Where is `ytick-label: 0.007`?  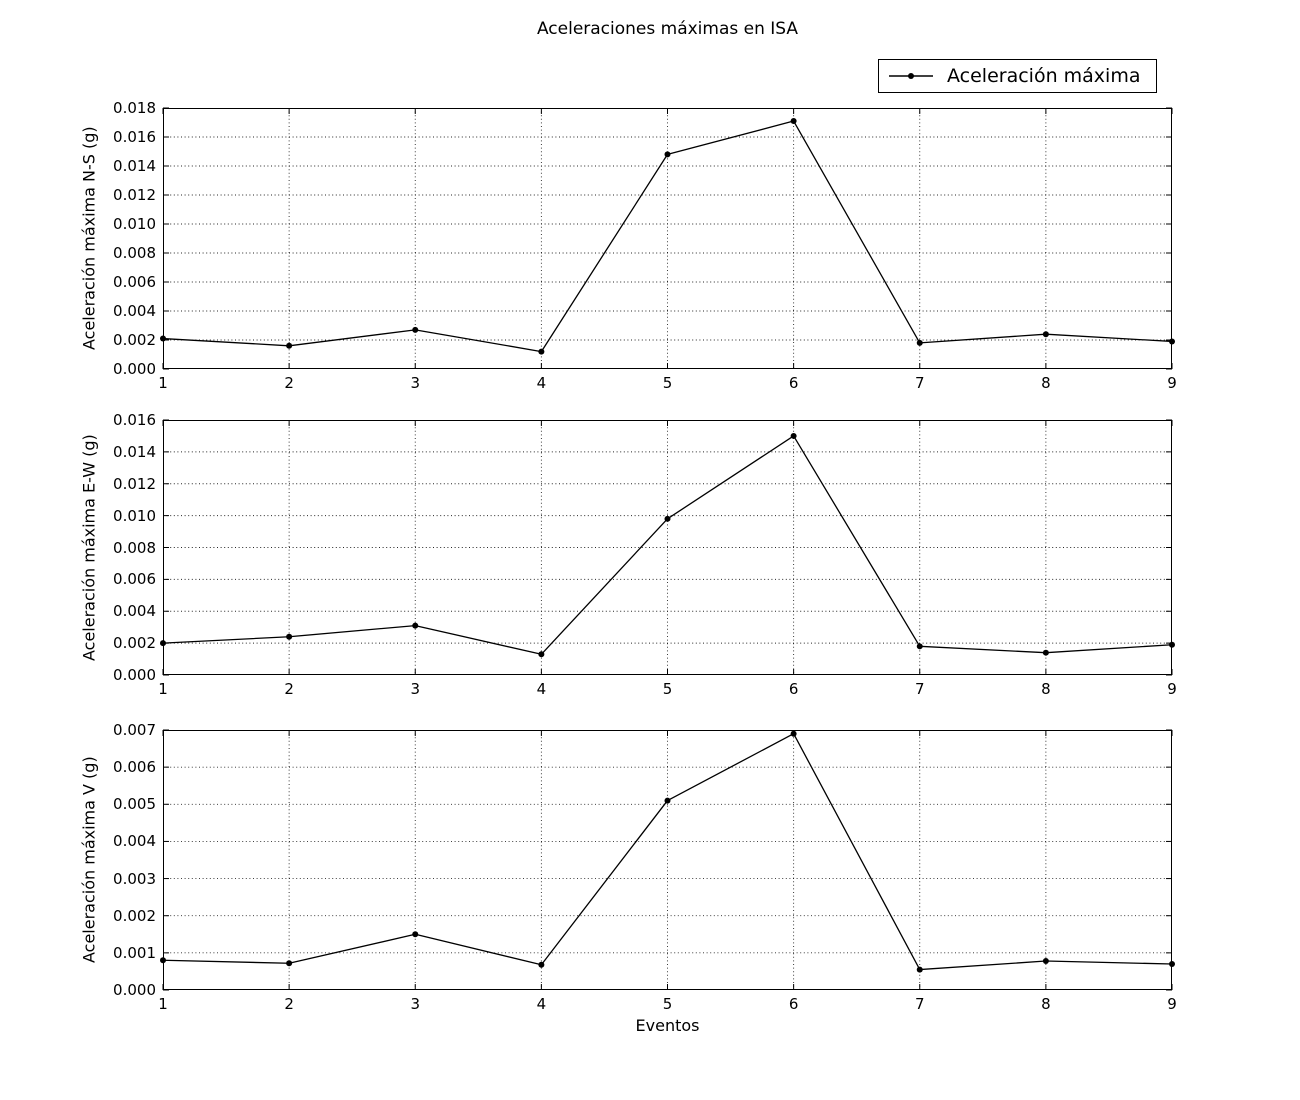 ytick-label: 0.007 is located at coordinates (134, 730).